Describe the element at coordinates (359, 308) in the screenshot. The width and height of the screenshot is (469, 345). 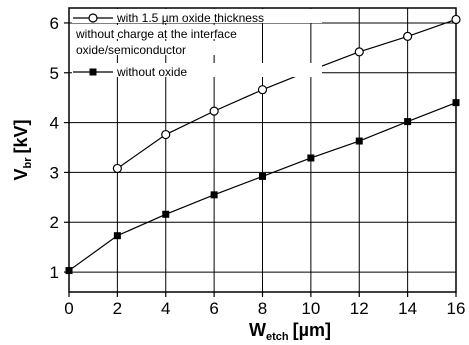
I see `x-tick-label: 12` at that location.